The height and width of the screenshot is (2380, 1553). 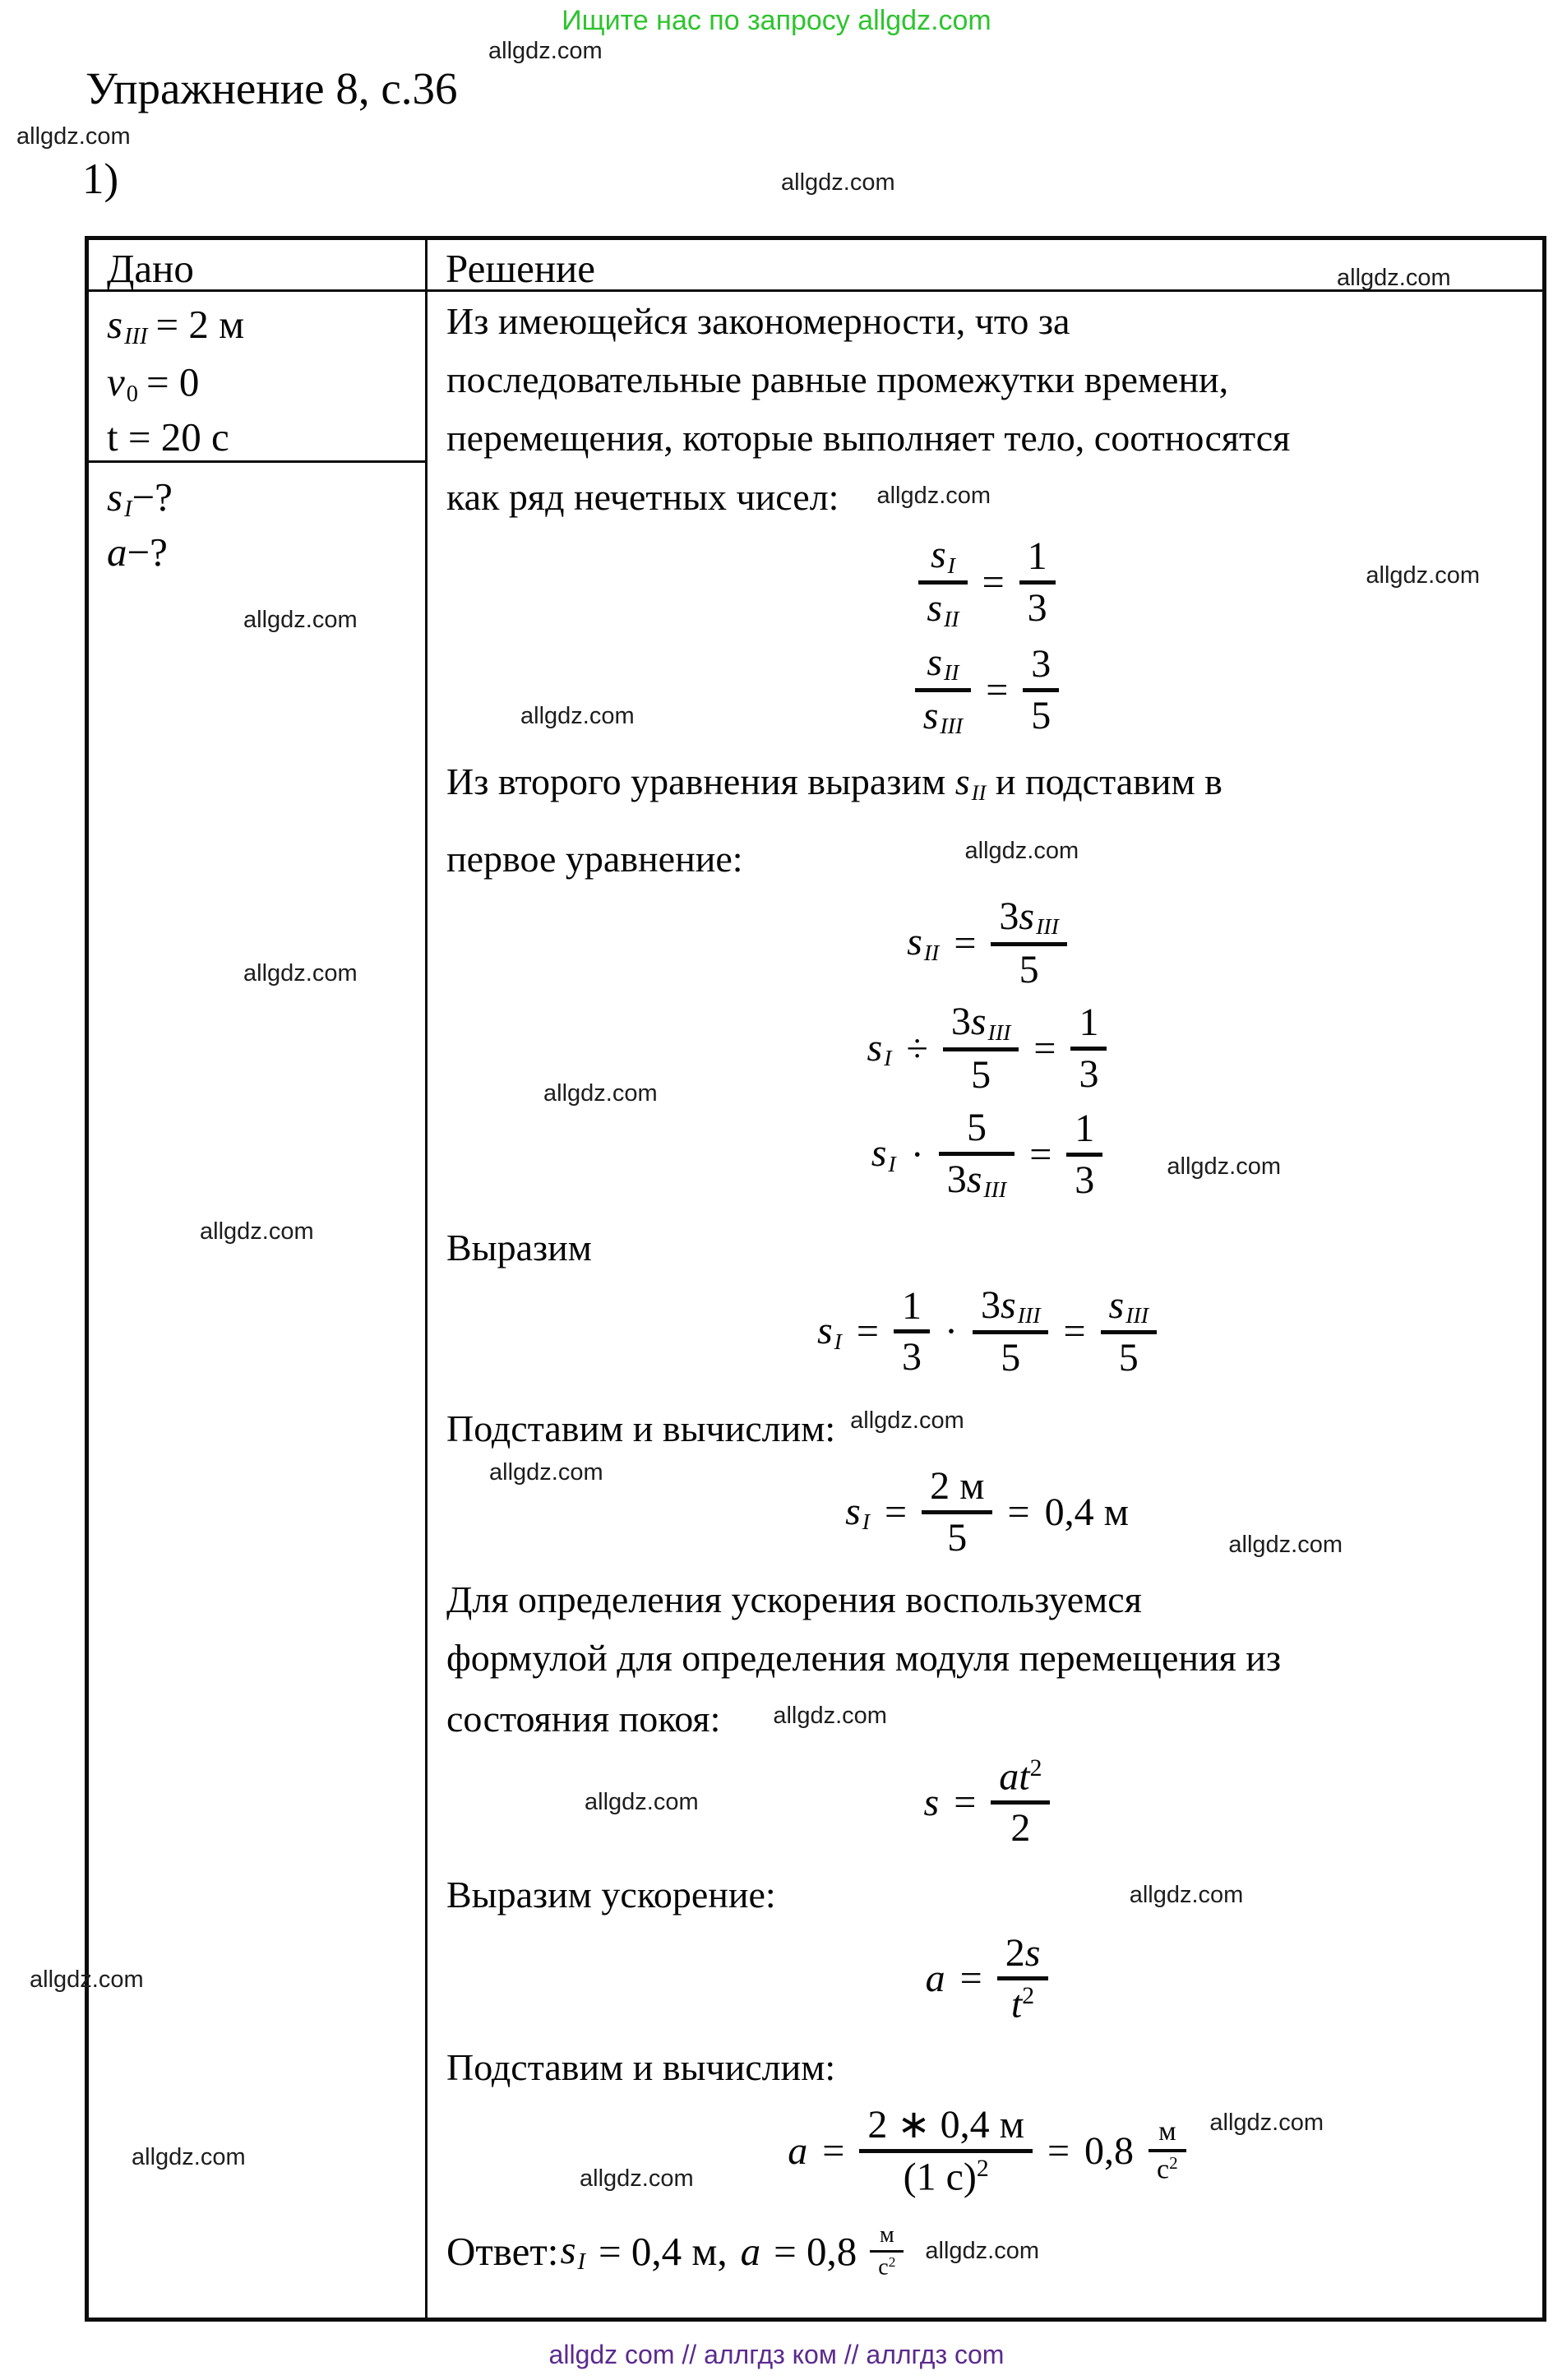 What do you see at coordinates (705, 1428) in the screenshot?
I see `paragraph-substitute-1: Подставим и вычислим: allgdz.com` at bounding box center [705, 1428].